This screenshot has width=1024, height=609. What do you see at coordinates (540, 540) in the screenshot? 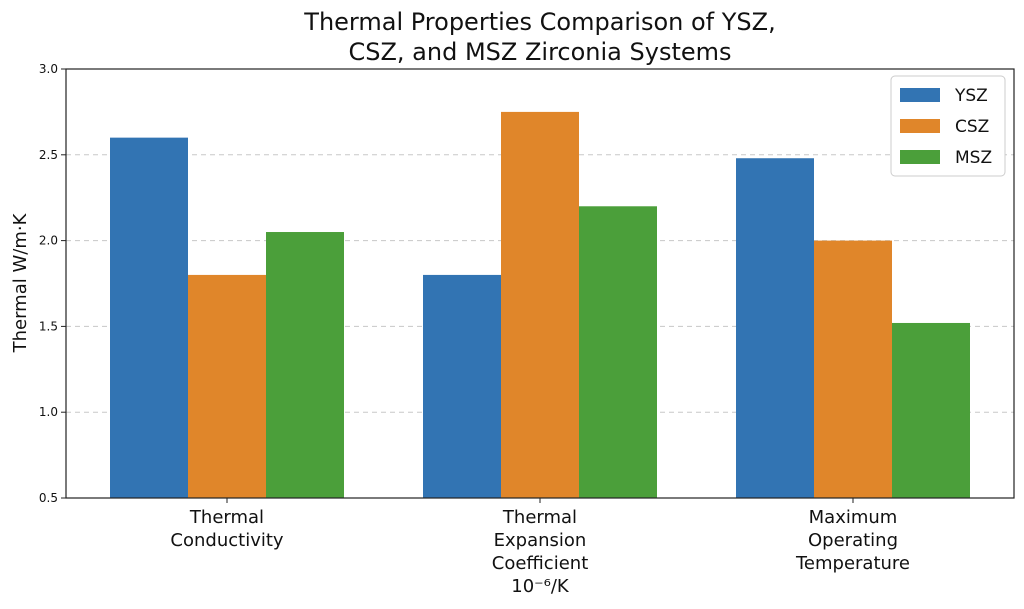
I see `x-tick-label-line: Expansion` at bounding box center [540, 540].